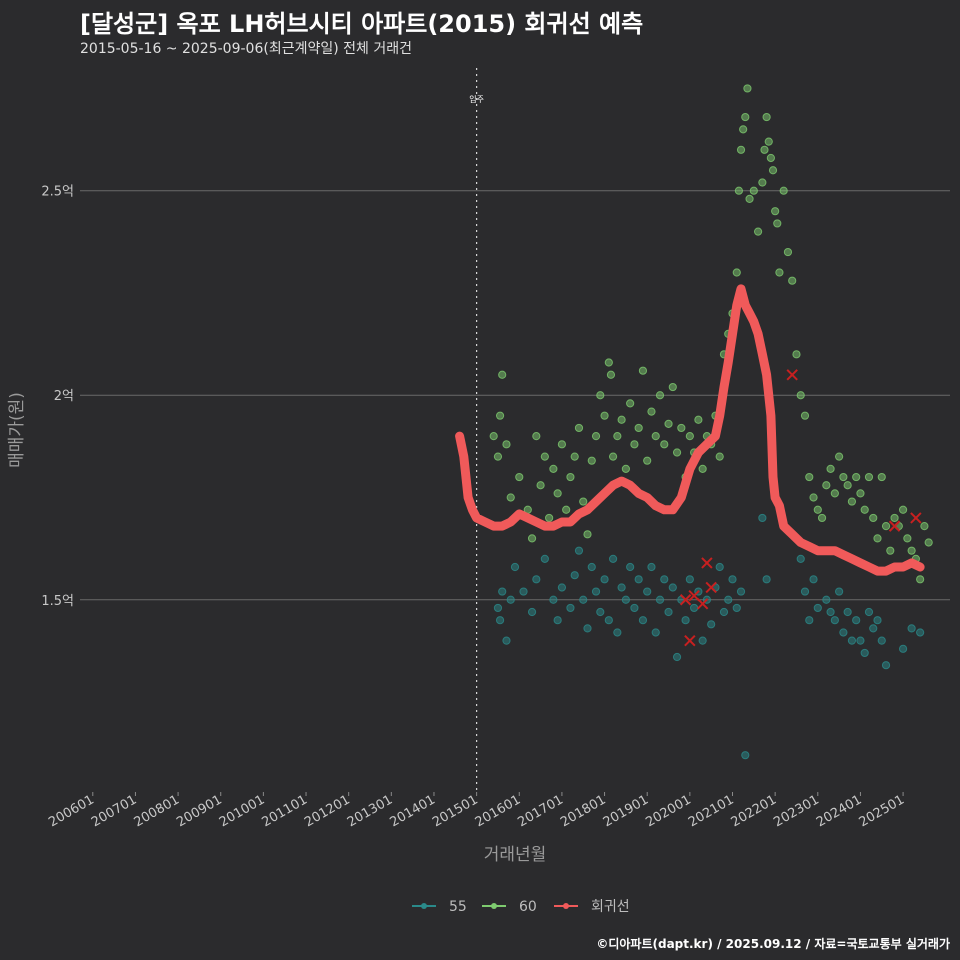  I want to click on x-tick-label: 202201, so click(754, 811).